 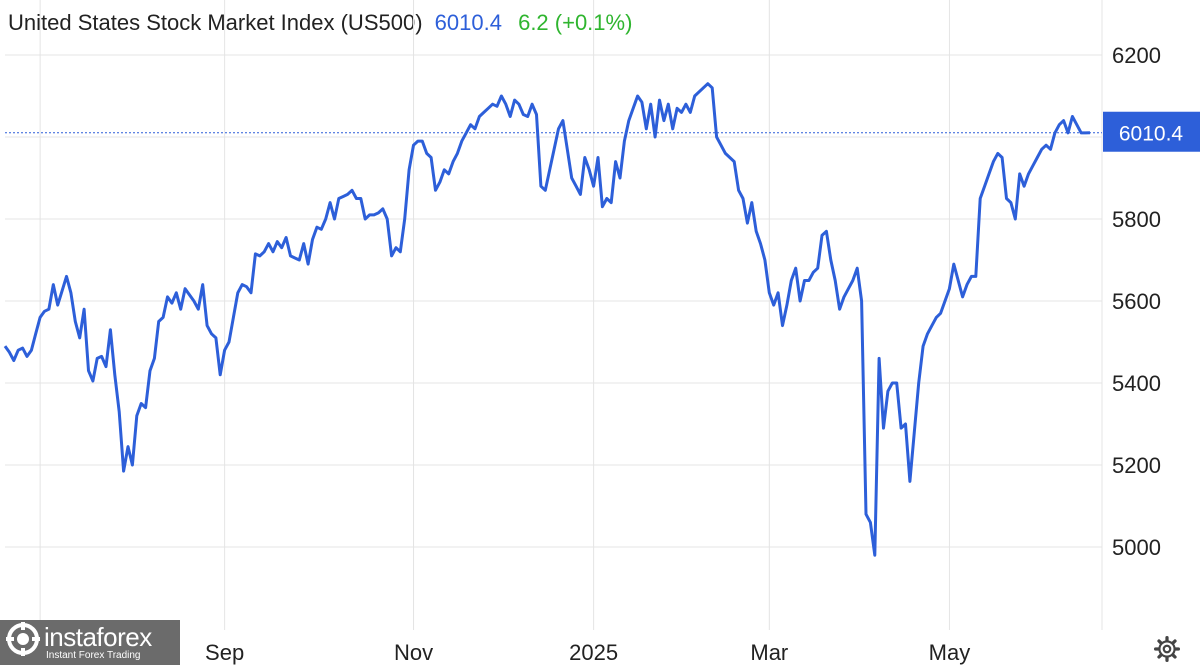 What do you see at coordinates (1136, 547) in the screenshot?
I see `y-tick-label: 5000` at bounding box center [1136, 547].